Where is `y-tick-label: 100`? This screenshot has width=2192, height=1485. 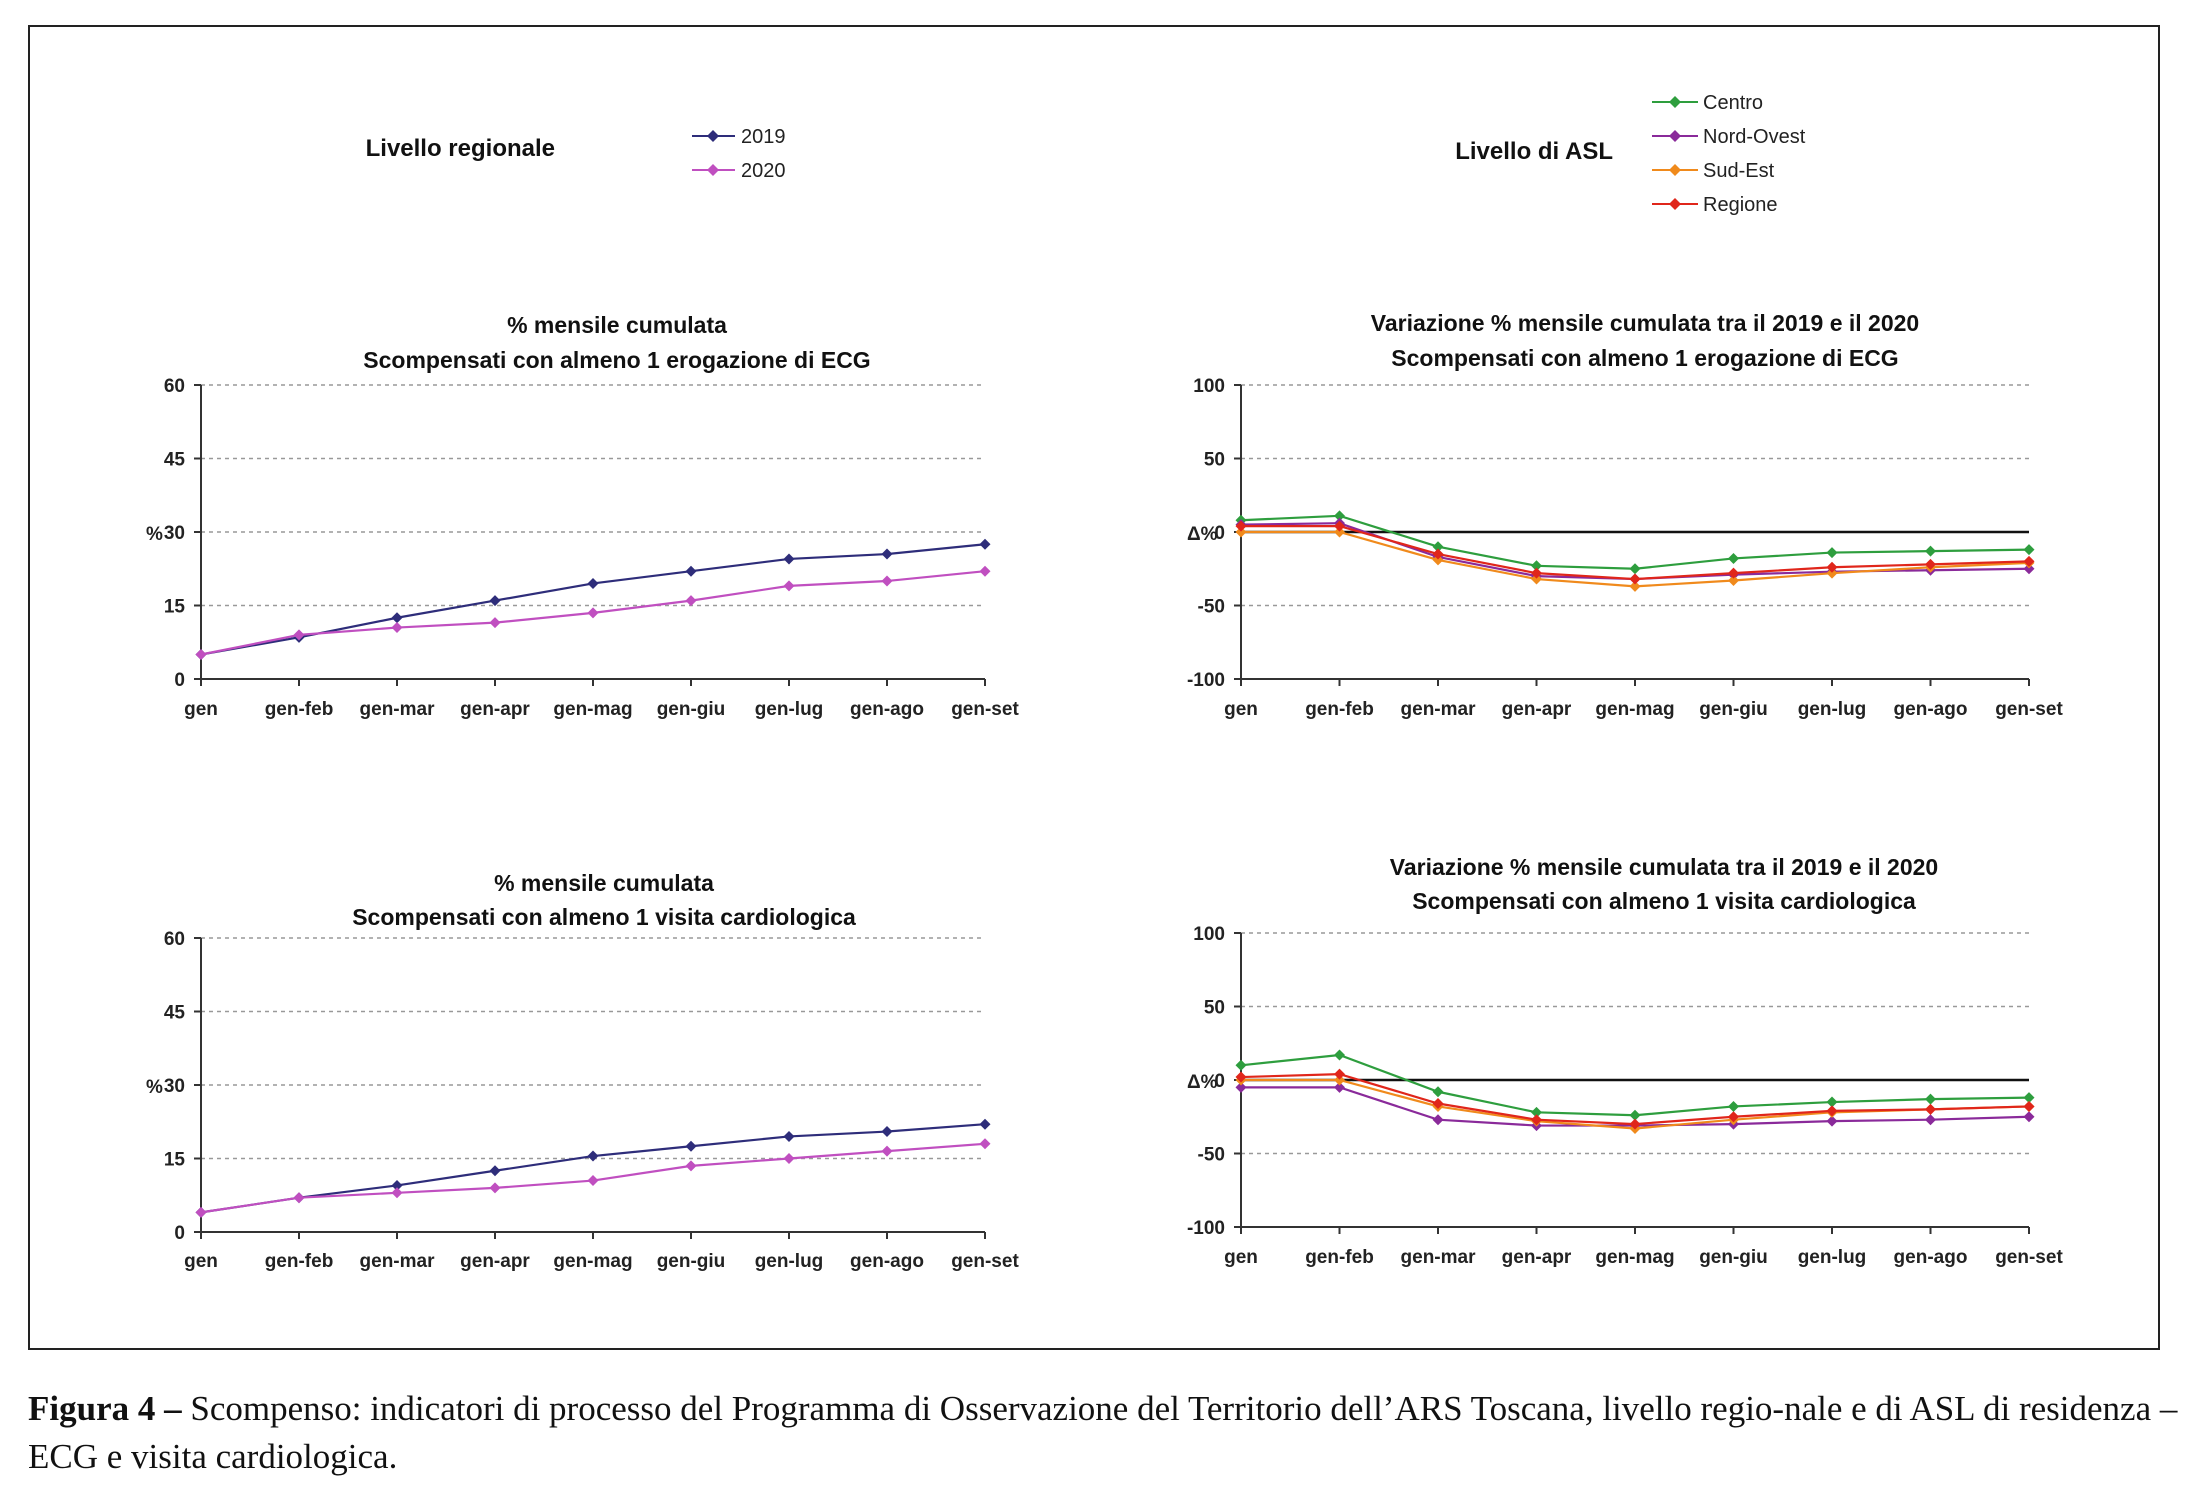 y-tick-label: 100 is located at coordinates (1209, 934).